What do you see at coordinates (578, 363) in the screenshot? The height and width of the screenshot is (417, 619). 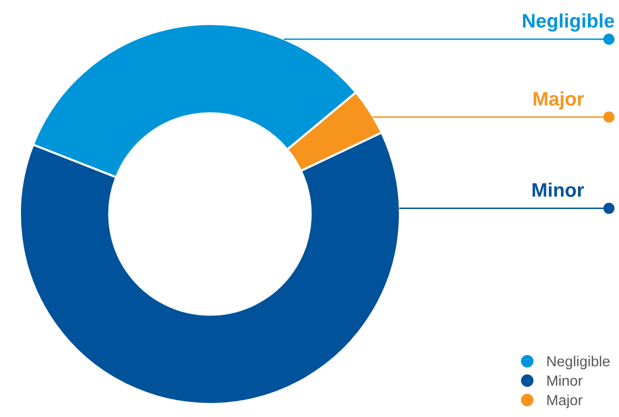 I see `legend-label: Negligible` at bounding box center [578, 363].